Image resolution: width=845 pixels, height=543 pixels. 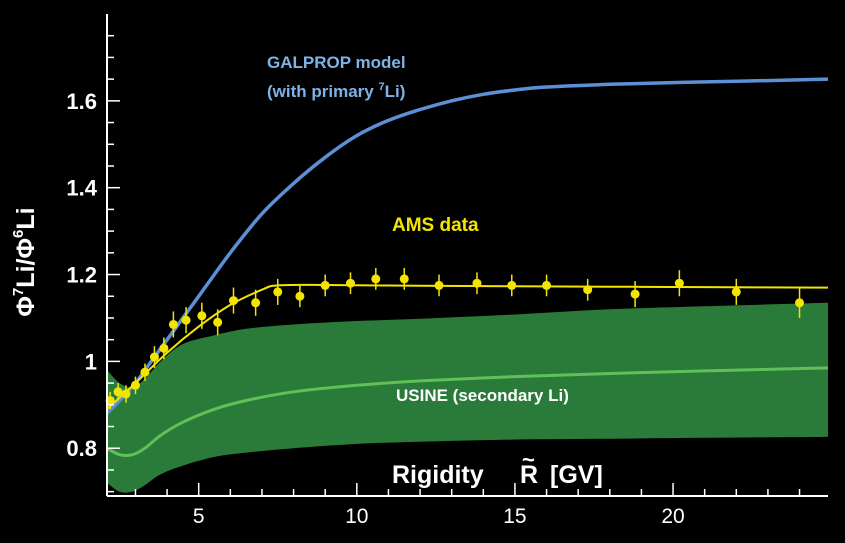 I want to click on y-axis-title: Φ7Li/Φ6Li, so click(x=25, y=261).